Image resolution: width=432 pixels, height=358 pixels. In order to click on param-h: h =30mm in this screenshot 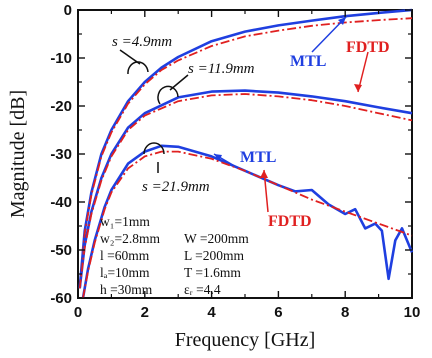, I will do `click(126, 289)`.